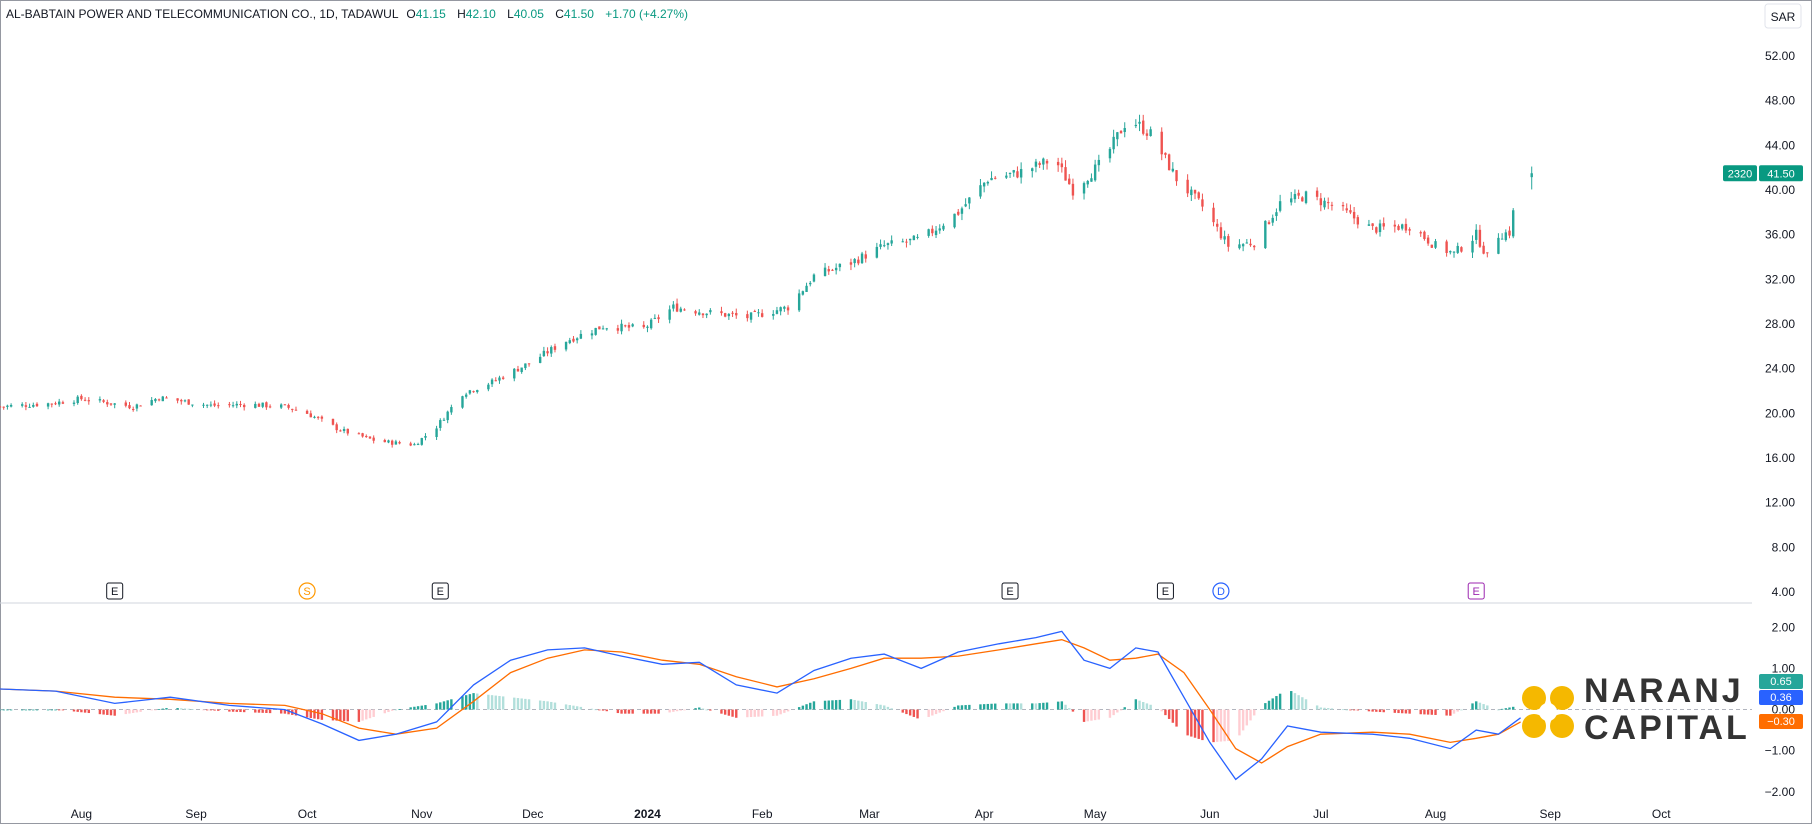 This screenshot has width=1813, height=825. Describe the element at coordinates (647, 814) in the screenshot. I see `time-tick-label: 2024` at that location.